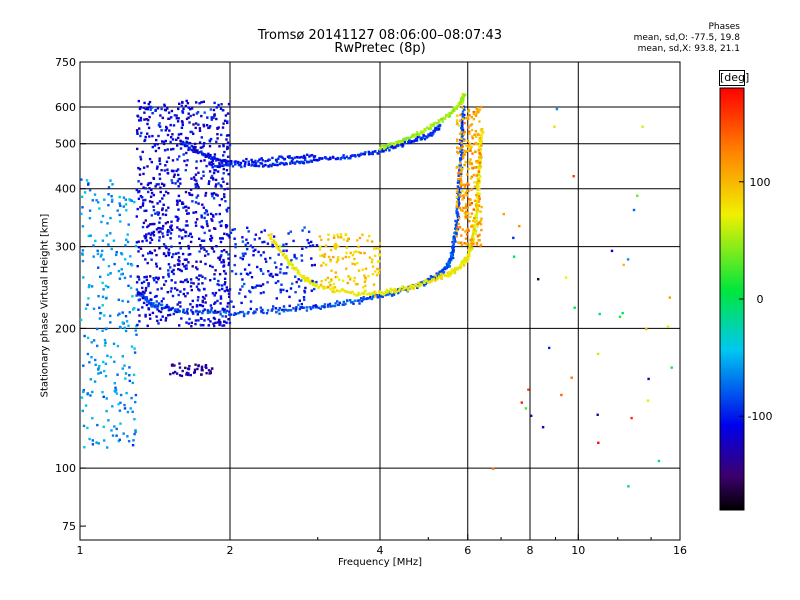  I want to click on isolated-point, so click(628, 259).